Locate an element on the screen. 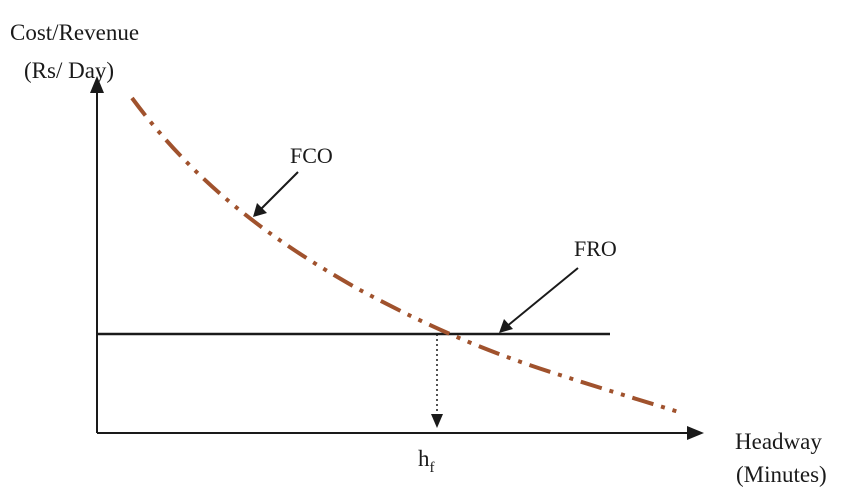 This screenshot has height=489, width=850. fco-leader-line is located at coordinates (279, 191).